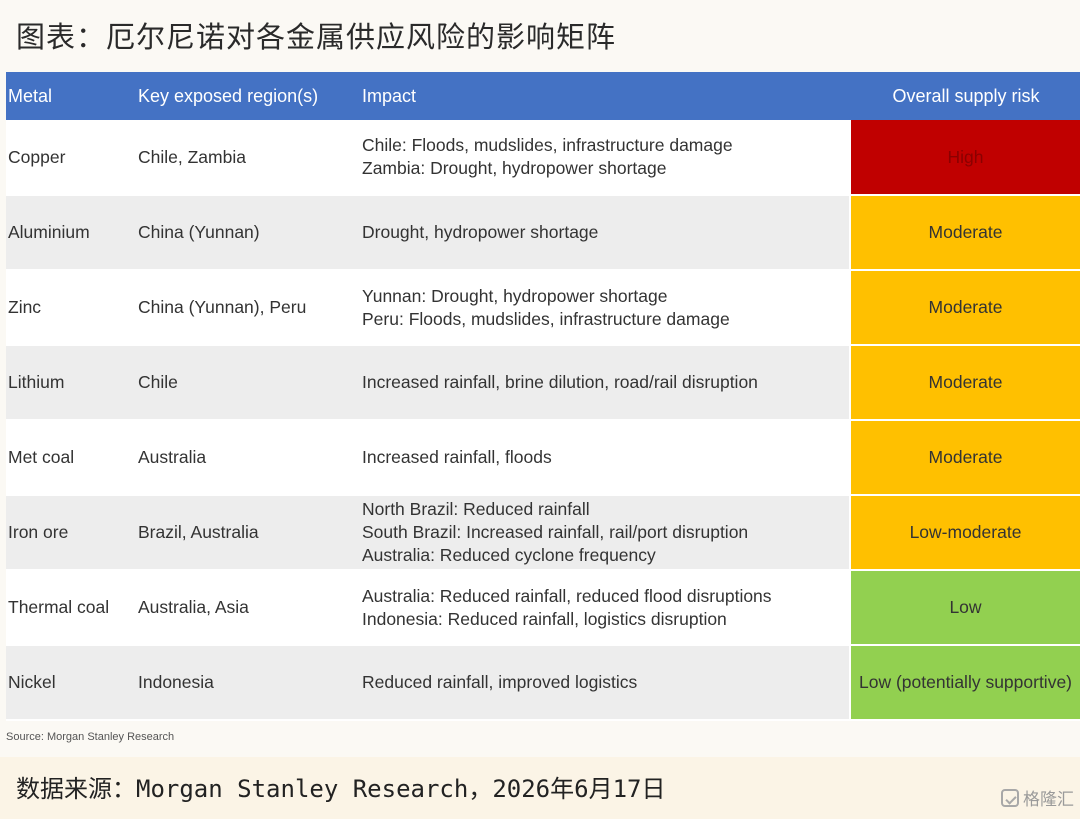 The image size is (1080, 819). I want to click on watermark: 格隆汇, so click(1037, 797).